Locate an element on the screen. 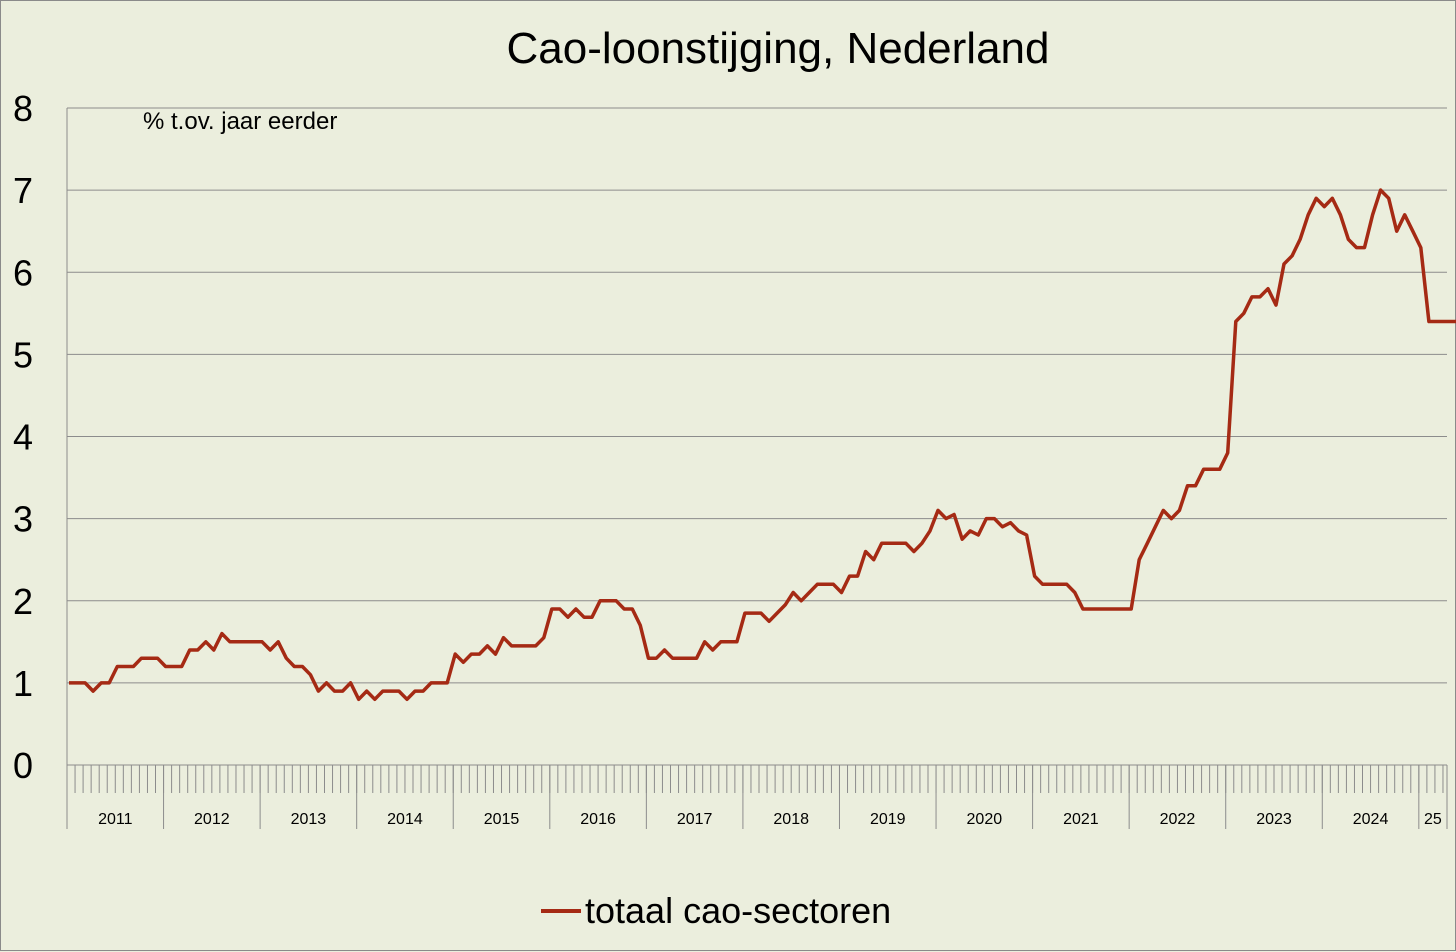 This screenshot has height=952, width=1456. year-label: 2015 is located at coordinates (502, 819).